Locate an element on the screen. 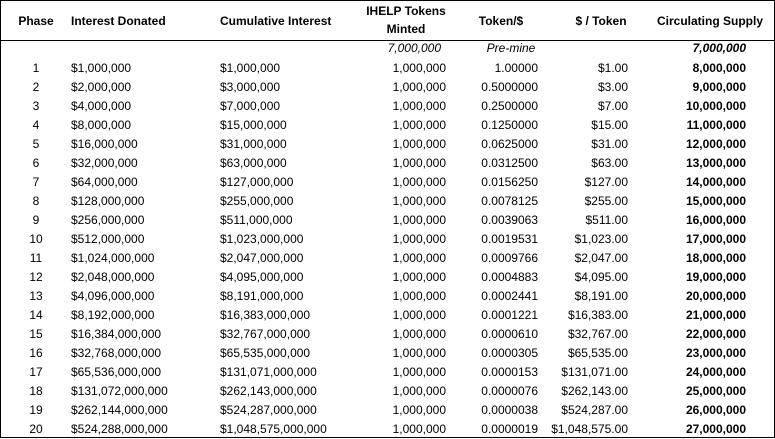  row-interest-donated: $32,000,000 is located at coordinates (104, 163).